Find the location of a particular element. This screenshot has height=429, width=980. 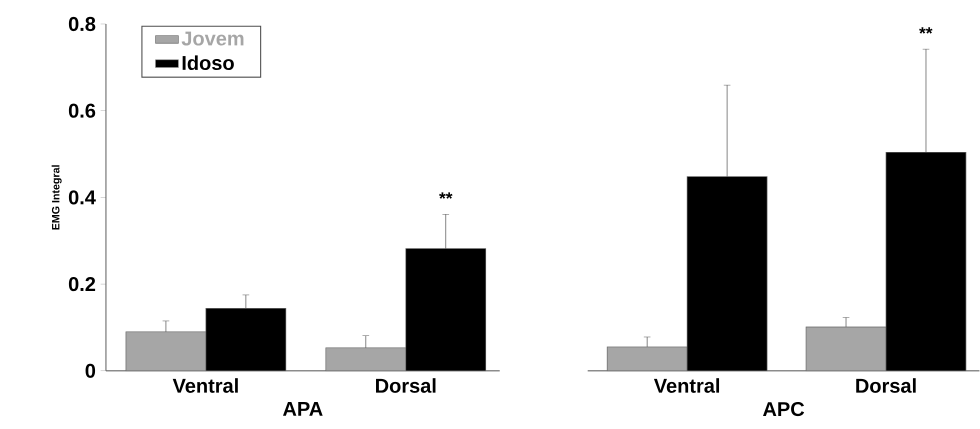

y-tick-label: 0.8 is located at coordinates (82, 24).